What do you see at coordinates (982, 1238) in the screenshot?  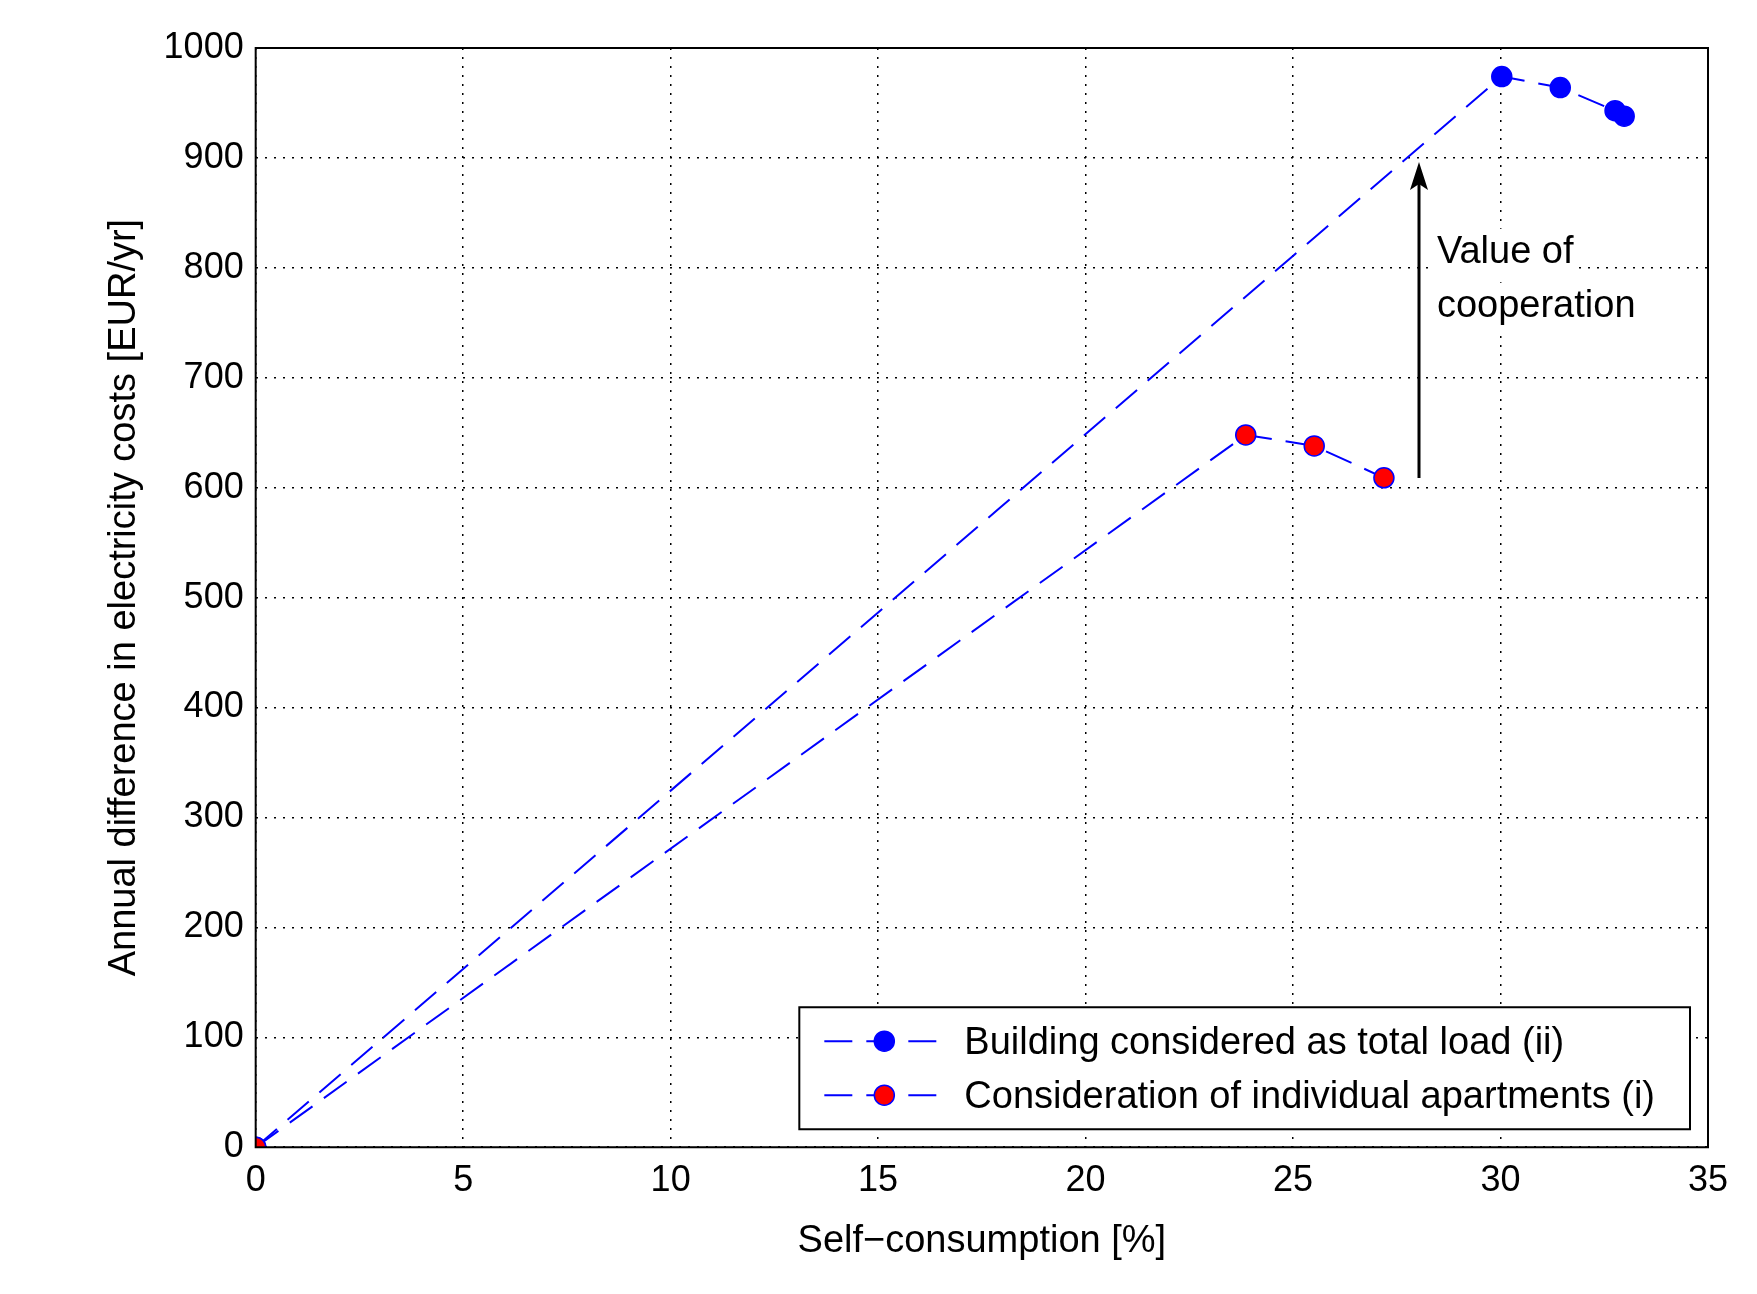 I see `x-axis-title: Self−consumption [%]` at bounding box center [982, 1238].